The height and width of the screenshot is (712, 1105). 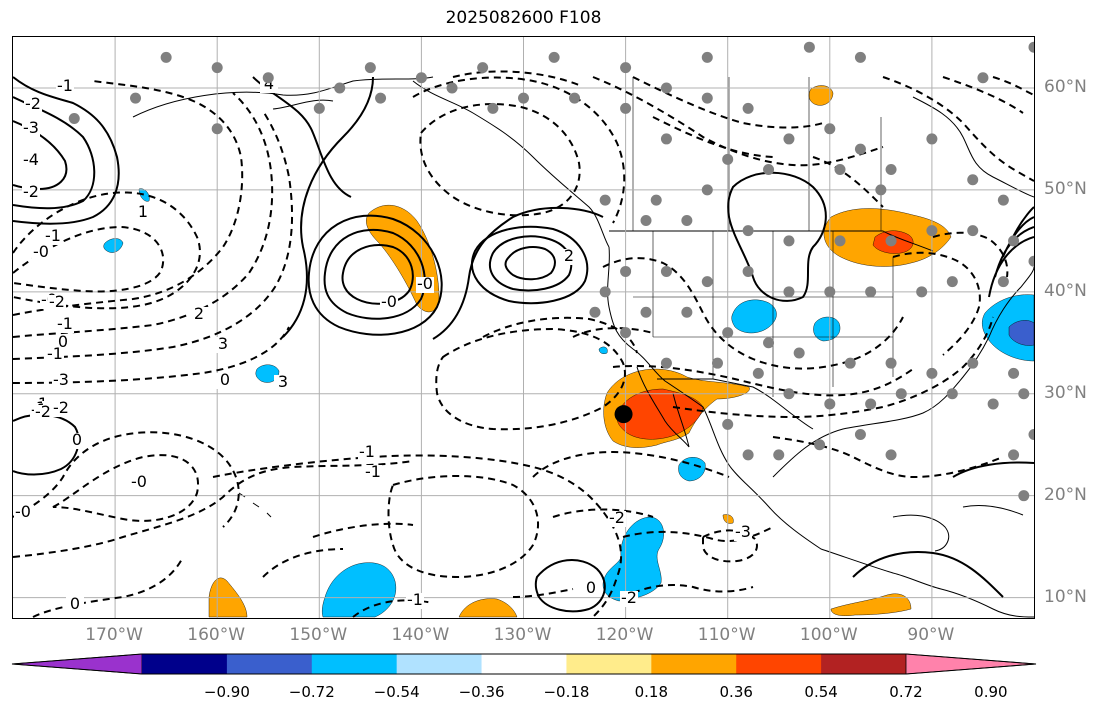 What do you see at coordinates (216, 635) in the screenshot?
I see `longitude-tick-label: 160°W` at bounding box center [216, 635].